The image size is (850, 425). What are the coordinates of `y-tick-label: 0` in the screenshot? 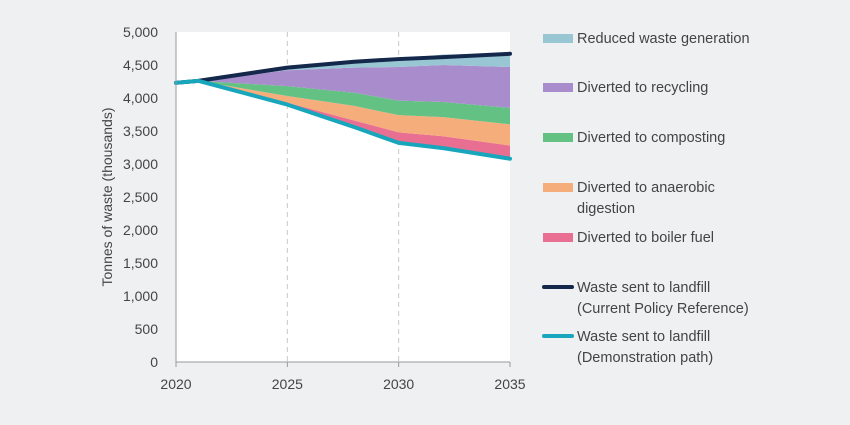 It's located at (154, 362).